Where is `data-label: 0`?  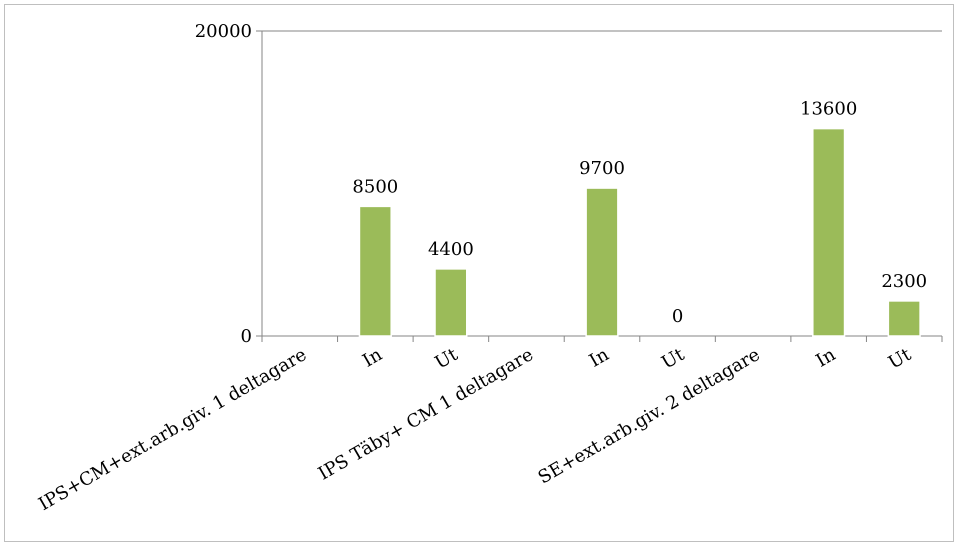
data-label: 0 is located at coordinates (677, 316).